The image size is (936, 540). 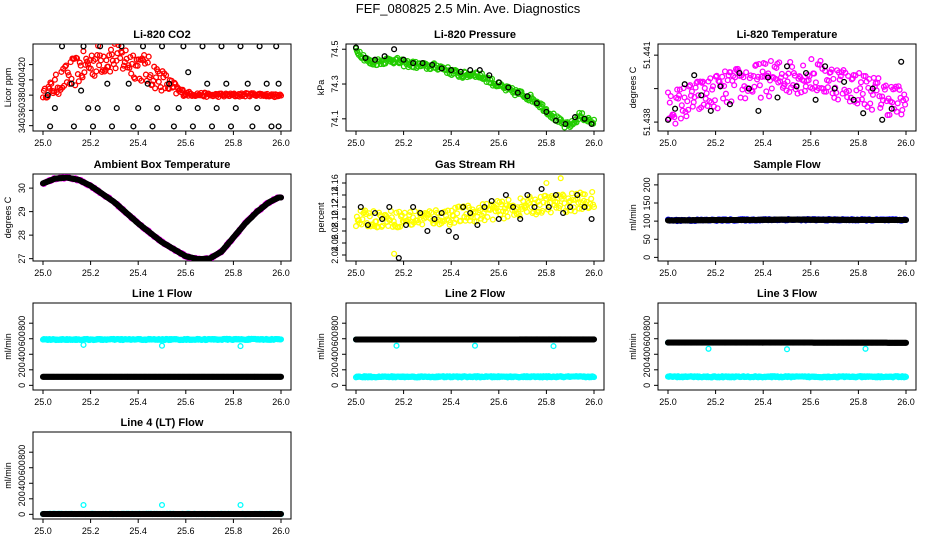 What do you see at coordinates (162, 217) in the screenshot?
I see `series-ambient-box-temperature-raw` at bounding box center [162, 217].